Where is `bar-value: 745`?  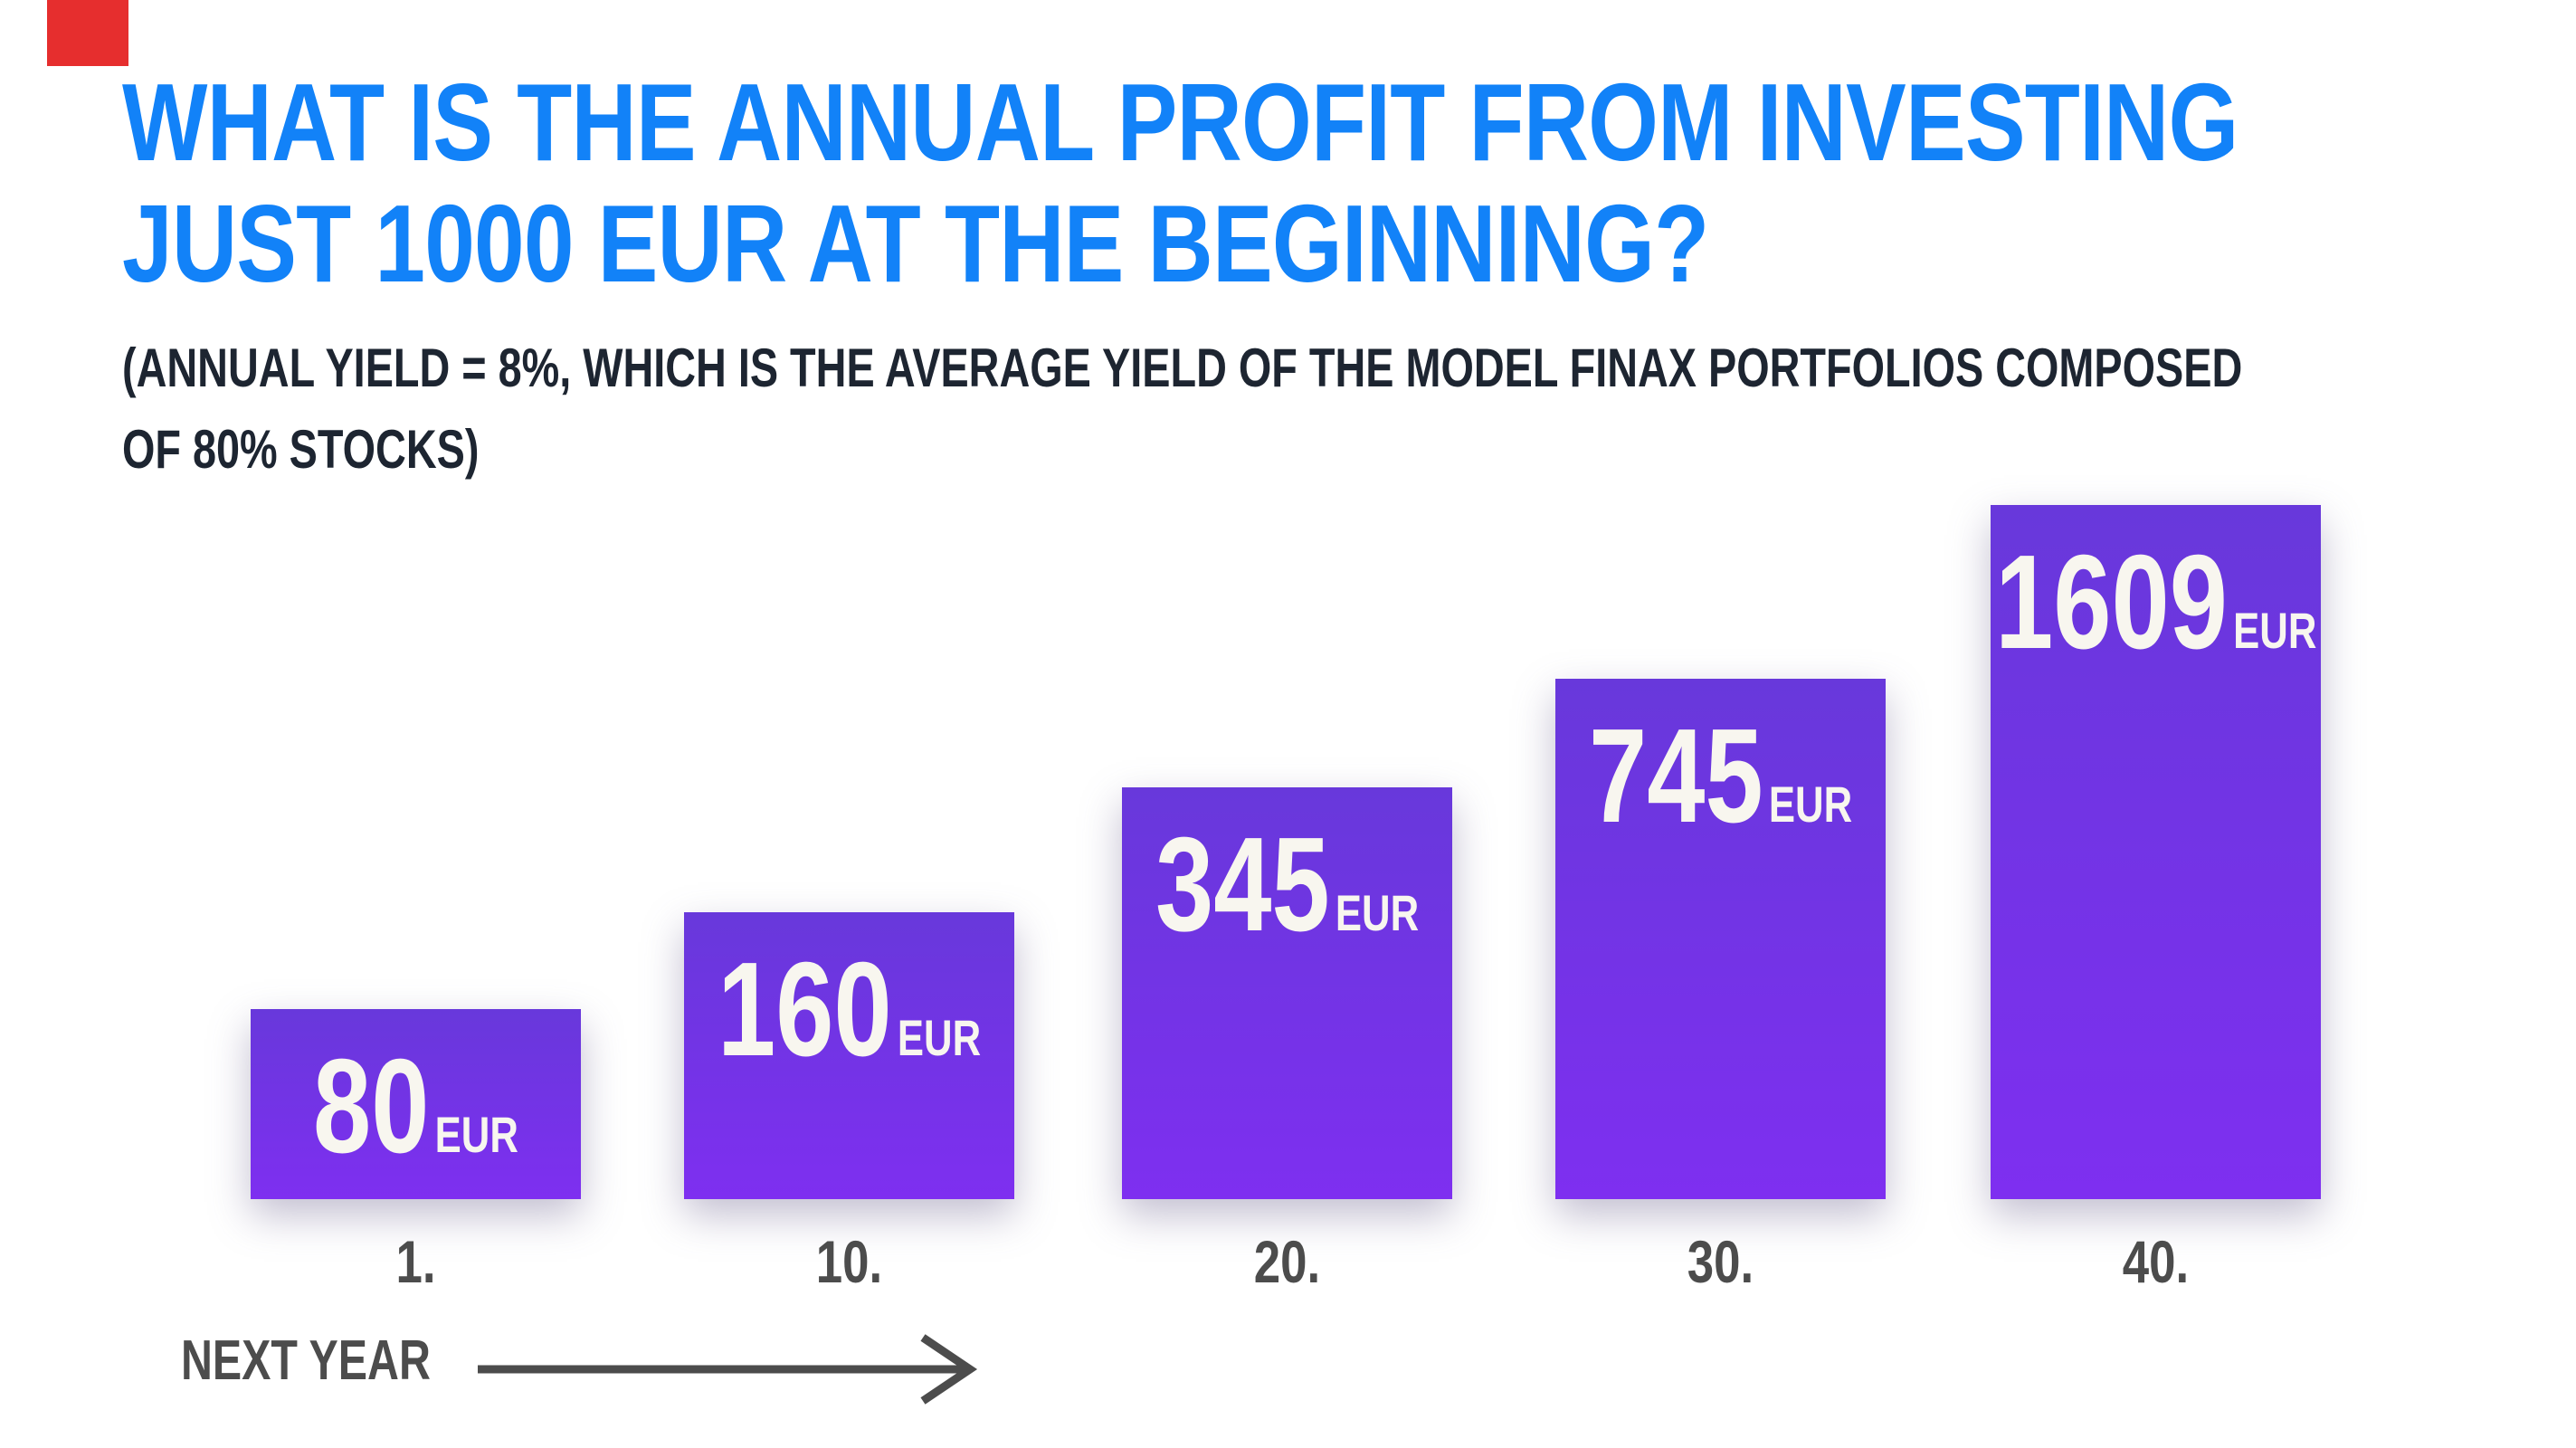
bar-value: 745 is located at coordinates (1675, 776).